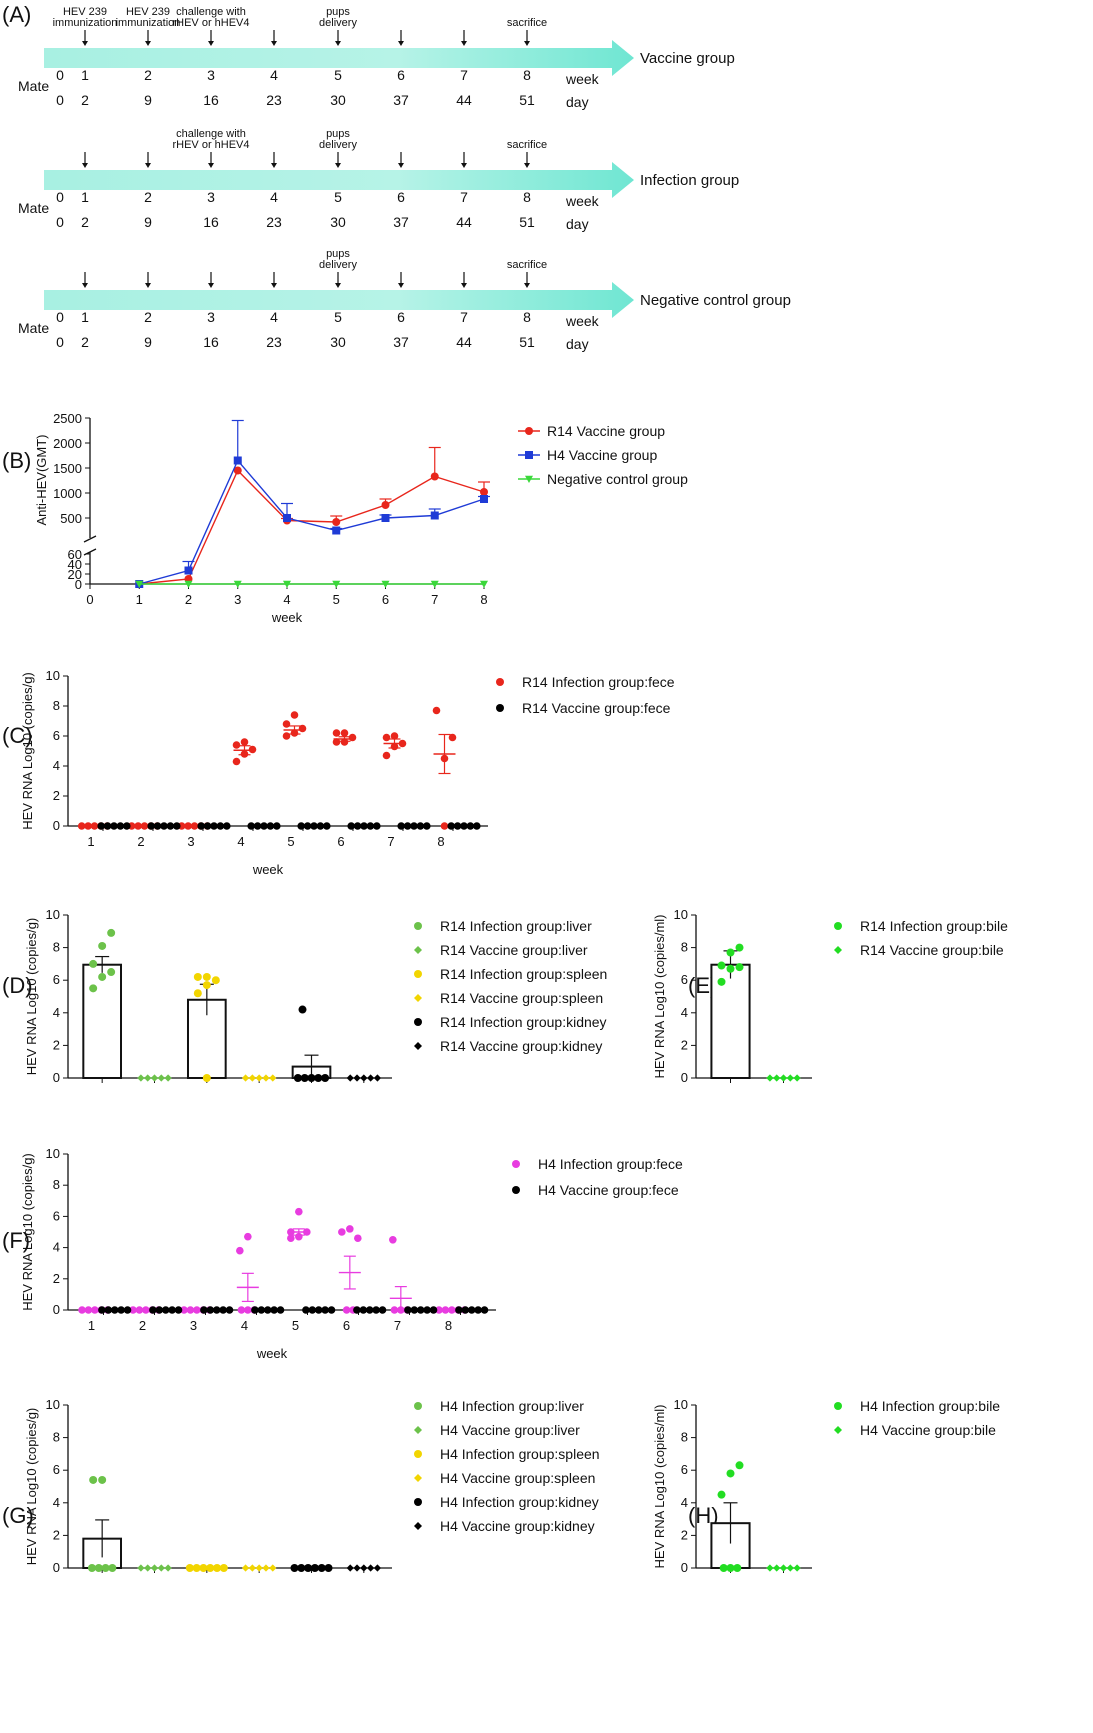  What do you see at coordinates (338, 197) in the screenshot?
I see `week-number: 5` at bounding box center [338, 197].